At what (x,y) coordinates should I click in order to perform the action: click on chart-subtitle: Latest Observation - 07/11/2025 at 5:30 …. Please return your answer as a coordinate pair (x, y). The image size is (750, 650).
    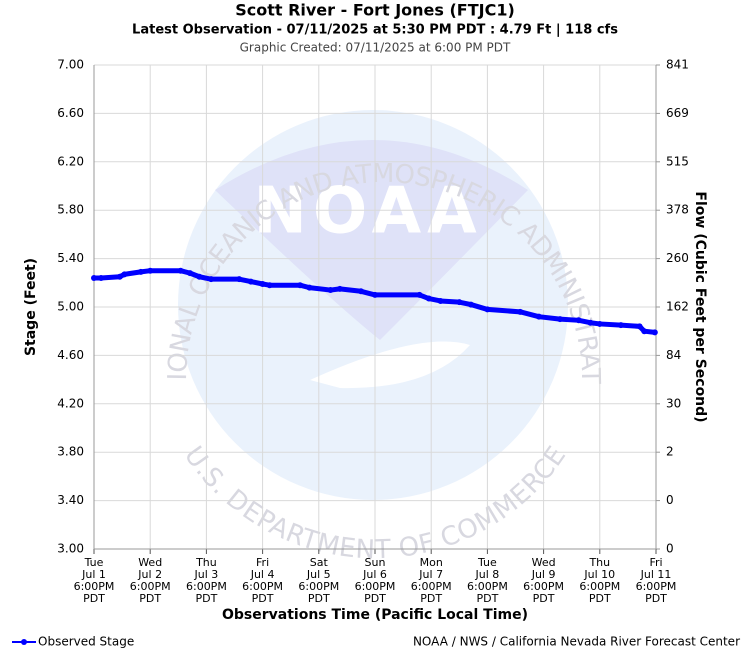
    Looking at the image, I should click on (375, 30).